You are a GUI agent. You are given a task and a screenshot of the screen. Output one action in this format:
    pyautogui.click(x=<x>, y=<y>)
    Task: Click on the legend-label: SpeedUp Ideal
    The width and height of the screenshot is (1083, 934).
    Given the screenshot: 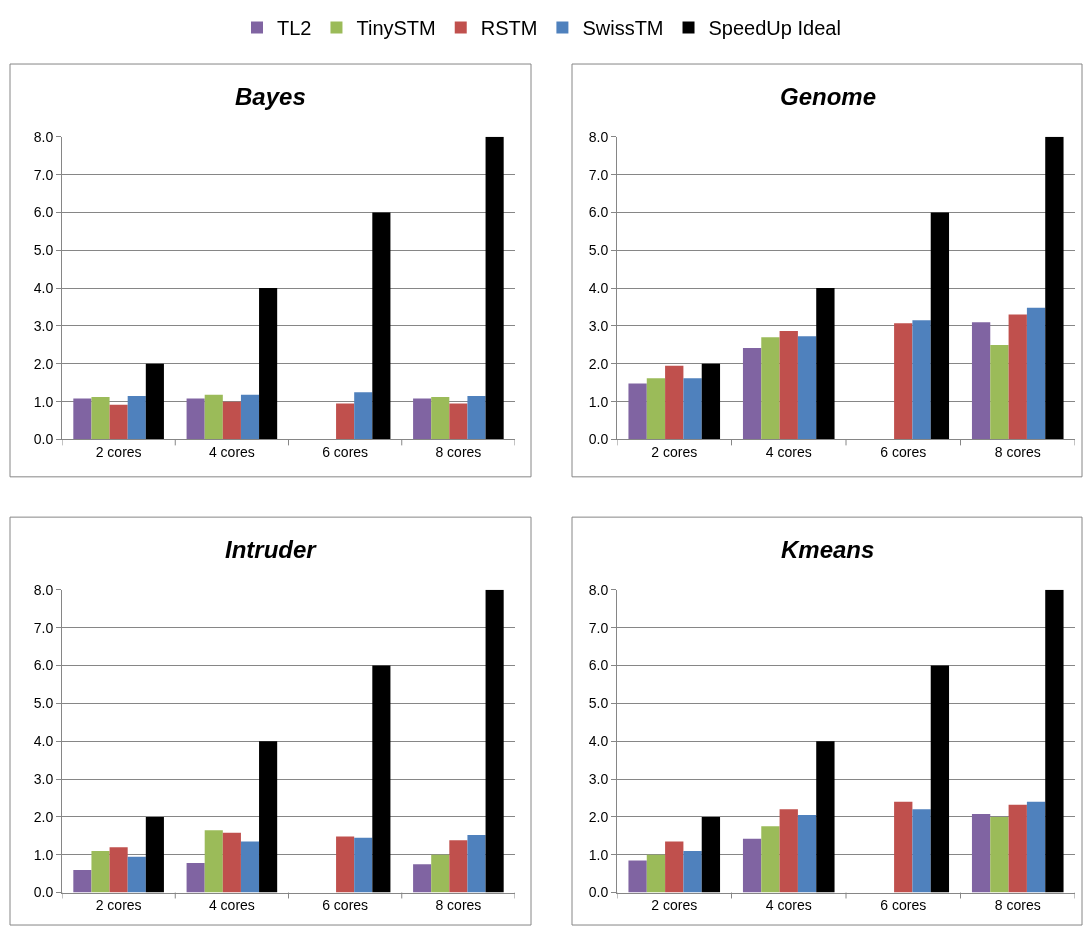 What is the action you would take?
    pyautogui.click(x=774, y=28)
    